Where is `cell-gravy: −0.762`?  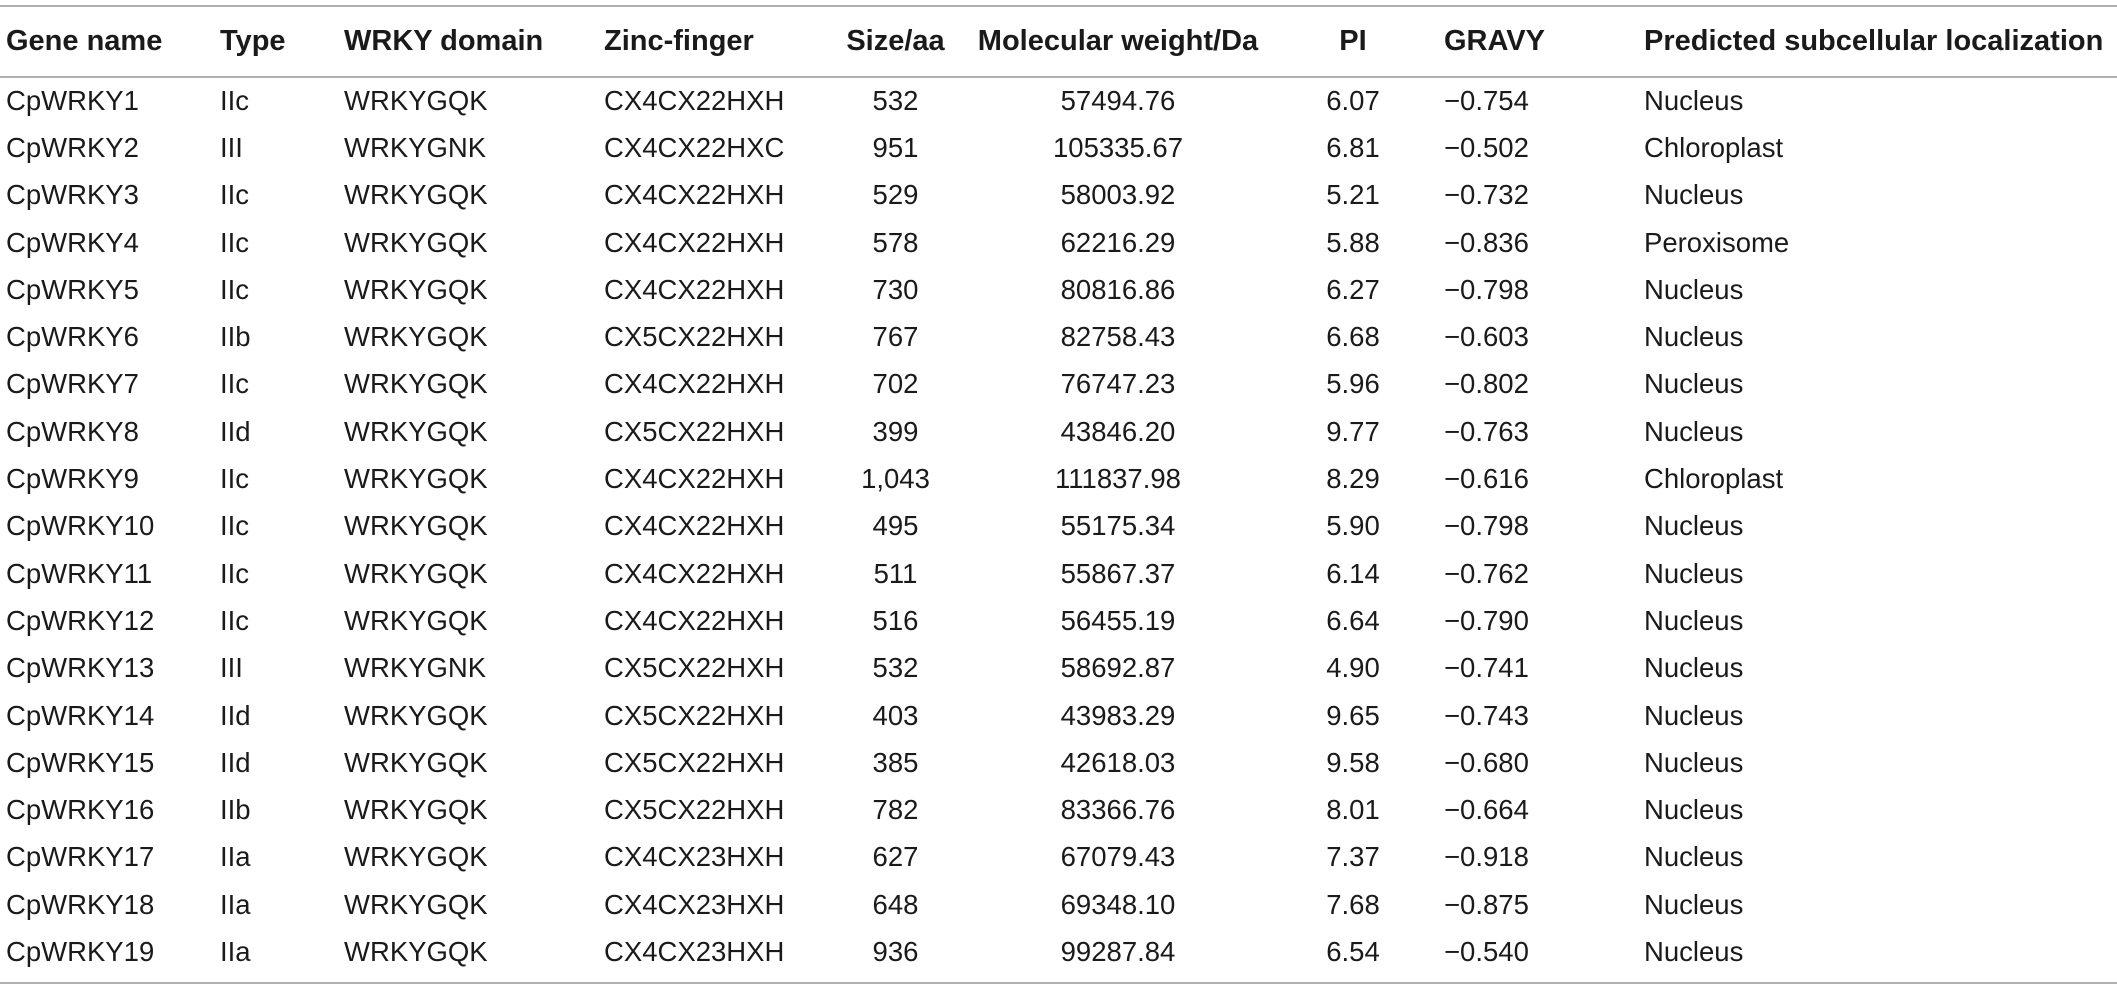
cell-gravy: −0.762 is located at coordinates (1486, 573).